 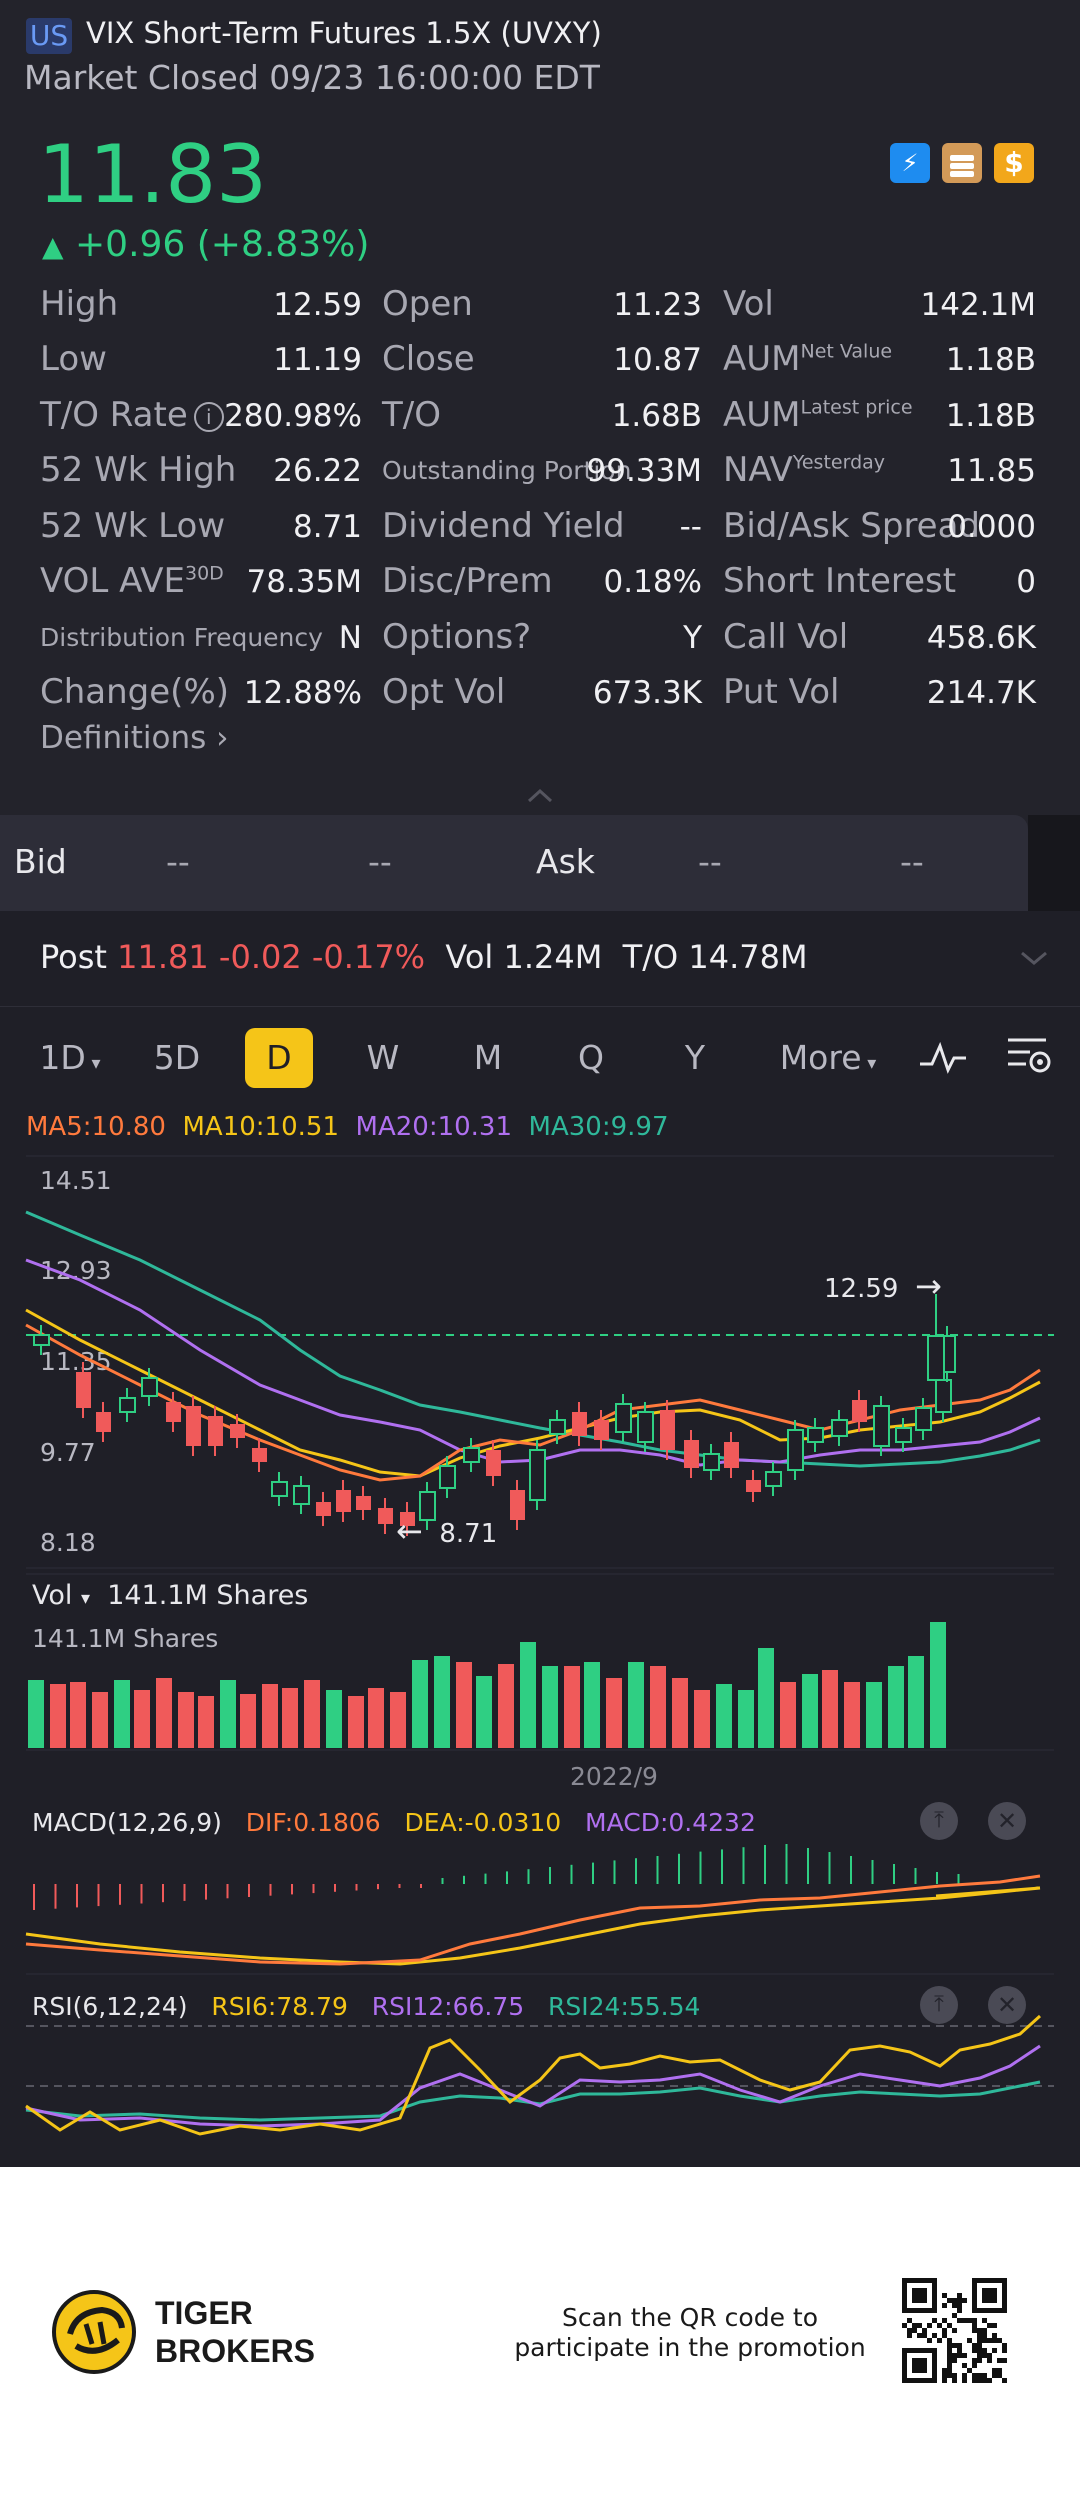 I want to click on volume-bars, so click(x=487, y=1685).